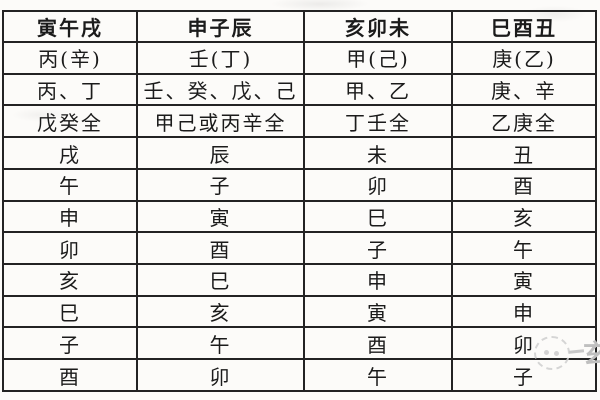  I want to click on table-row: 申寅巳亥, so click(299, 216).